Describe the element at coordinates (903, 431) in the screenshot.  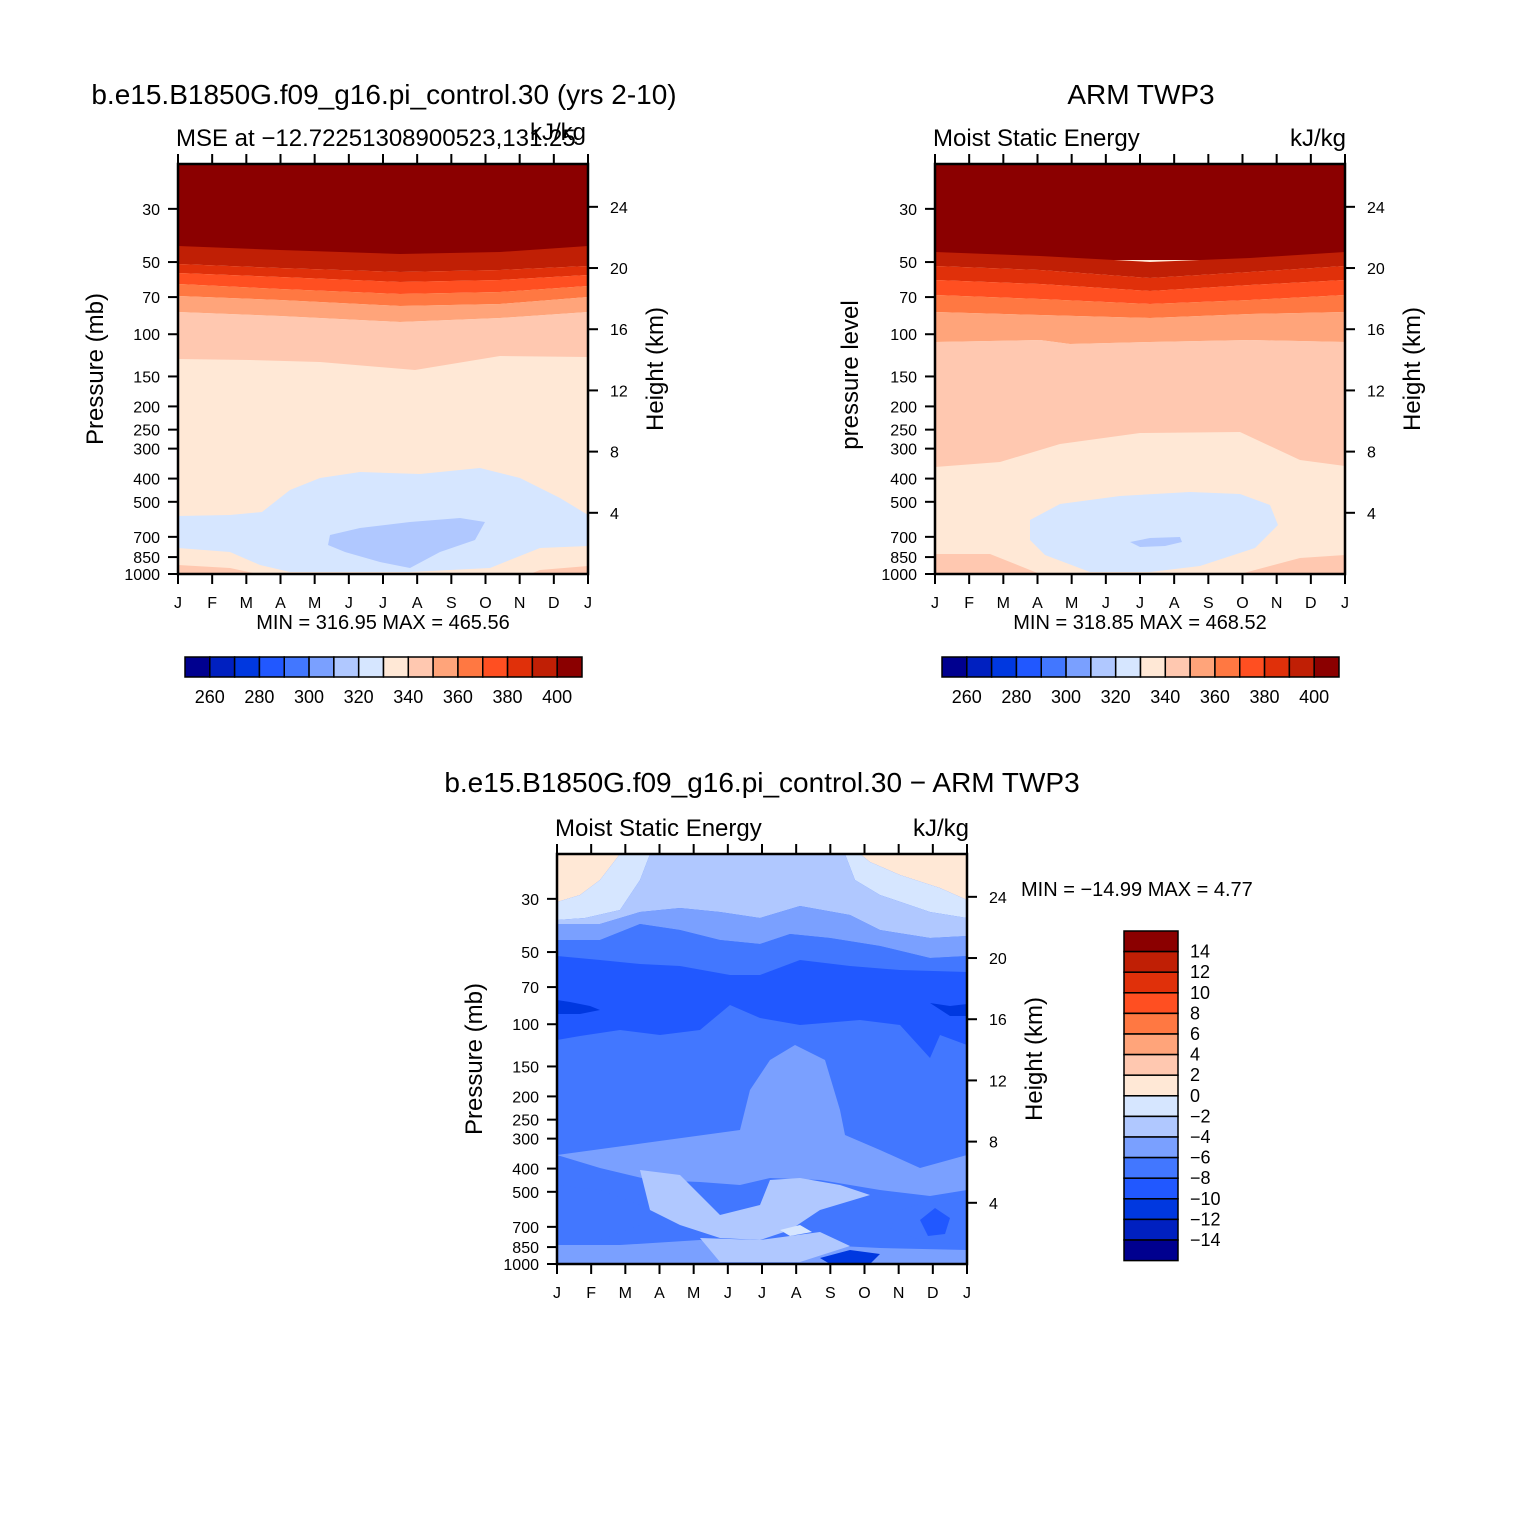
I see `y-tick-label: 250` at that location.